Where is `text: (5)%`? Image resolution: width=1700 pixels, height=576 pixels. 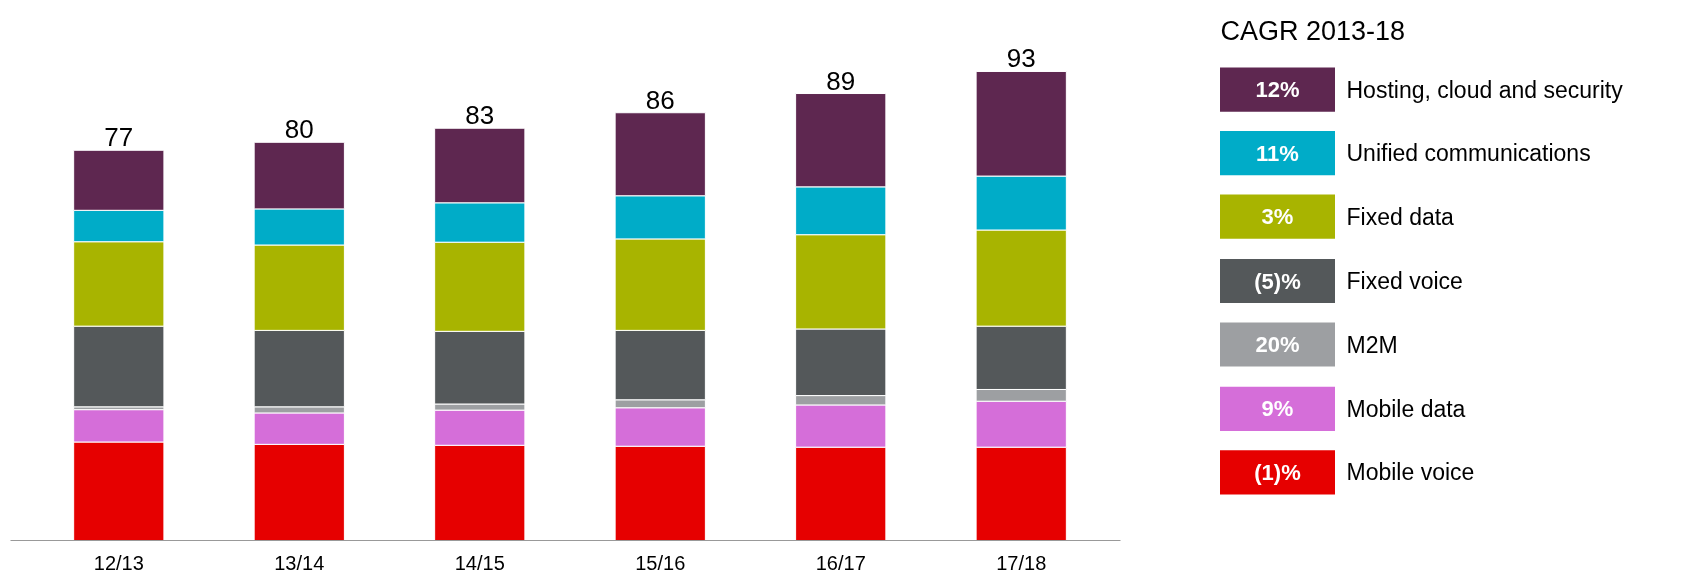
text: (5)% is located at coordinates (1277, 281).